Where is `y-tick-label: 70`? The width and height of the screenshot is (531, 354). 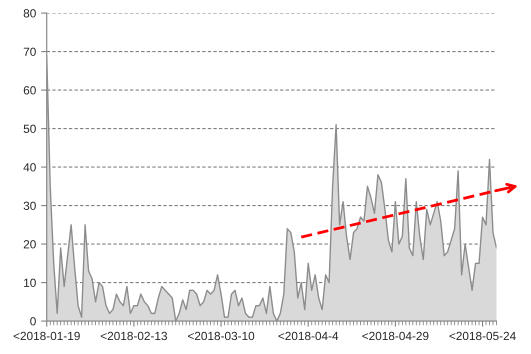
y-tick-label: 70 is located at coordinates (30, 52).